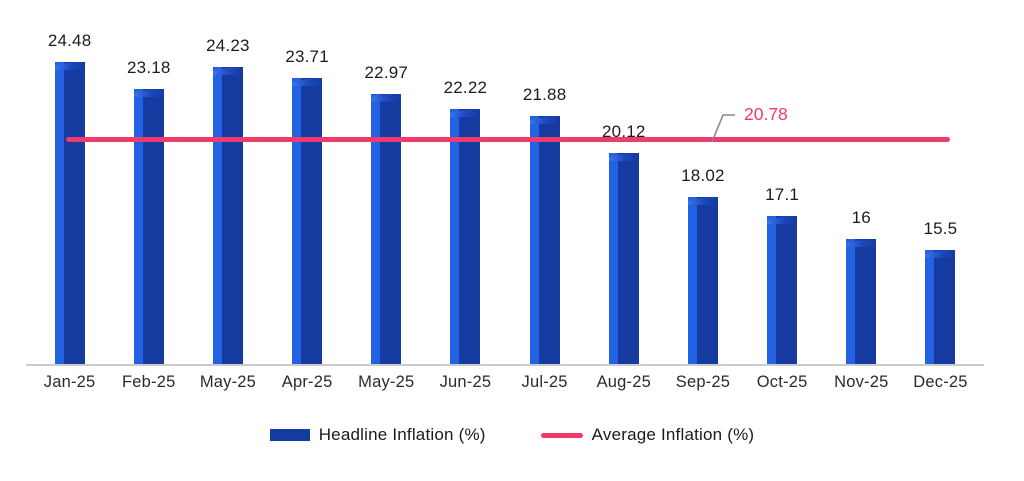 The image size is (1024, 481). Describe the element at coordinates (544, 382) in the screenshot. I see `x-axis-label: Jul-25` at that location.